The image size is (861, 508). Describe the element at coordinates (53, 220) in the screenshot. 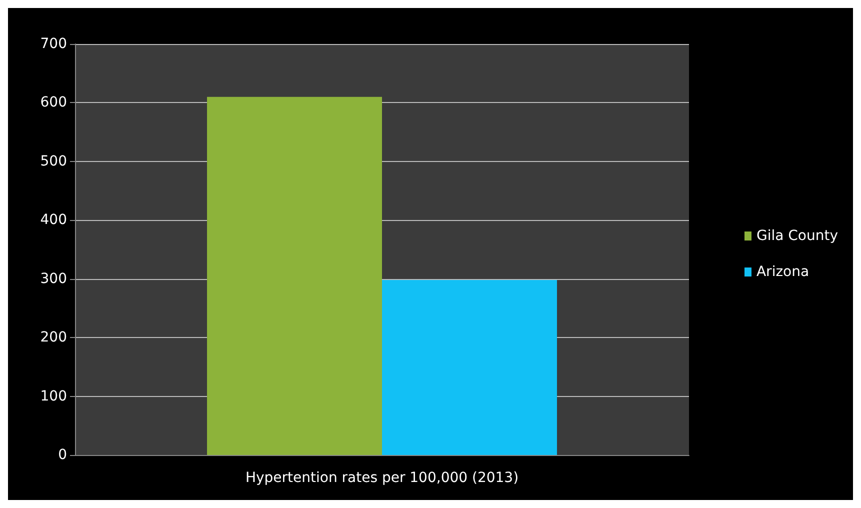

I see `y-tick-label: 400` at that location.